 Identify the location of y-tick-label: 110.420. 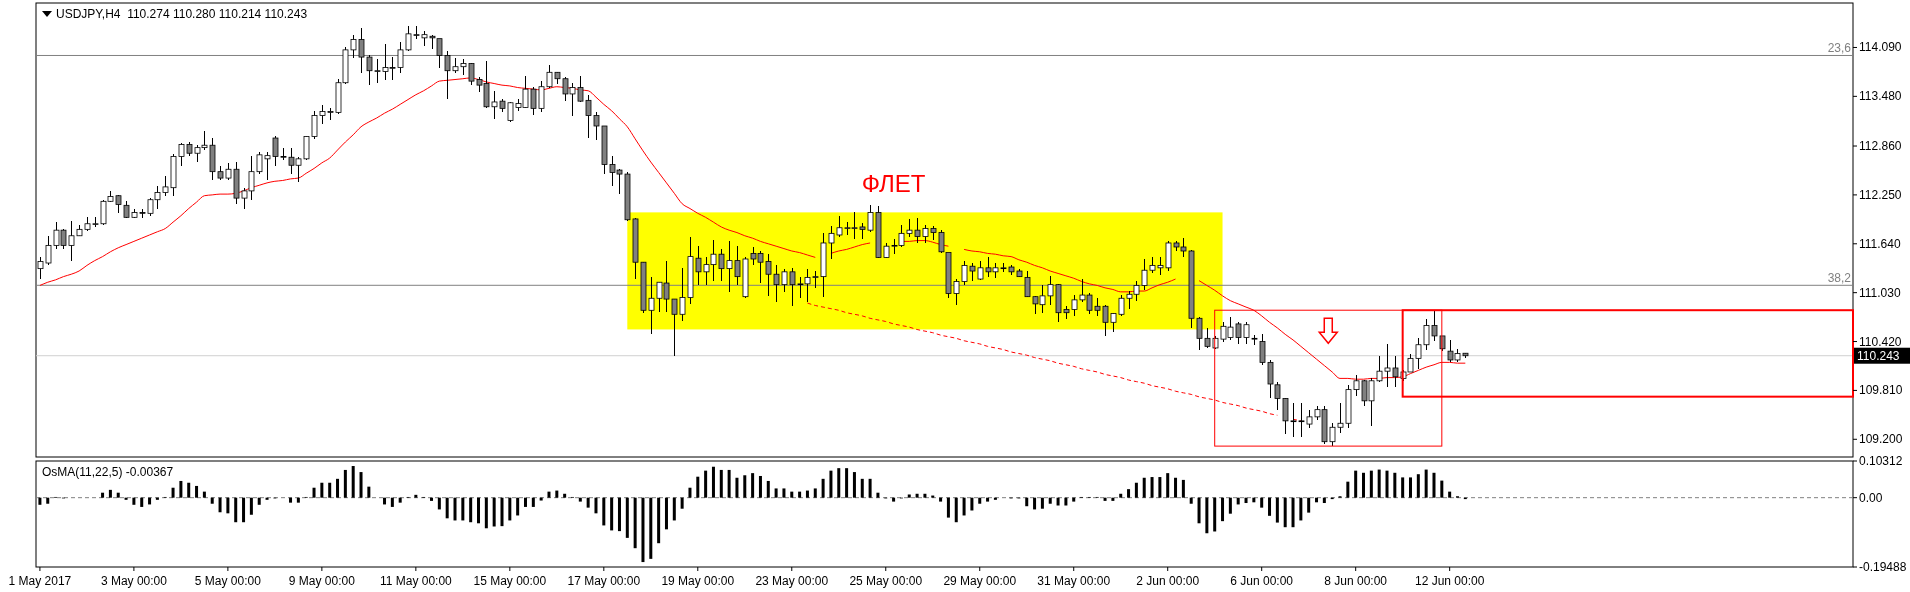
(1880, 341).